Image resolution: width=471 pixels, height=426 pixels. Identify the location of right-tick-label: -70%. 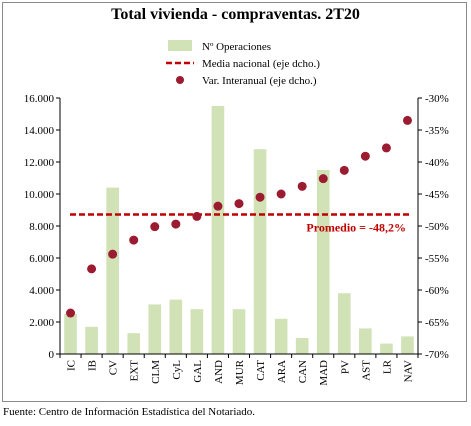
(437, 355).